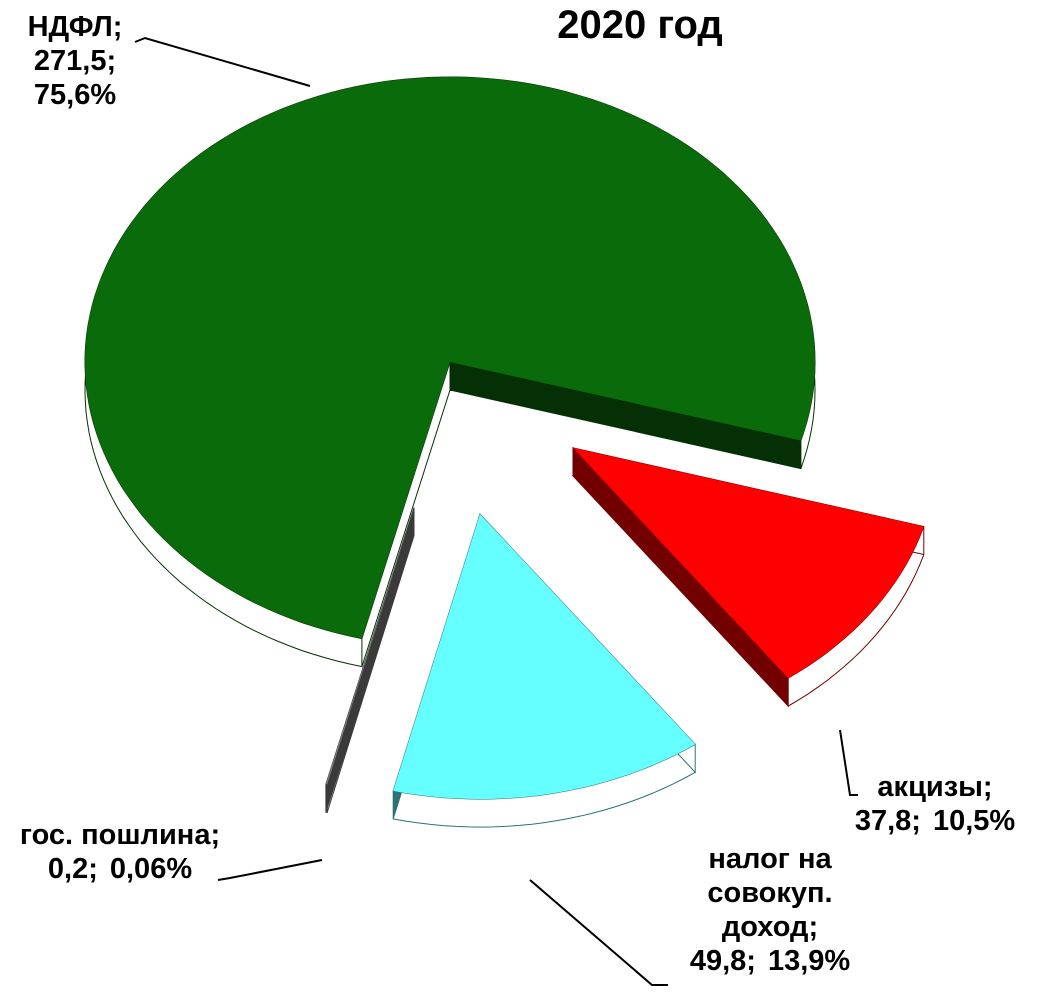 This screenshot has height=1006, width=1043. I want to click on value-label: 0,2;, so click(72, 869).